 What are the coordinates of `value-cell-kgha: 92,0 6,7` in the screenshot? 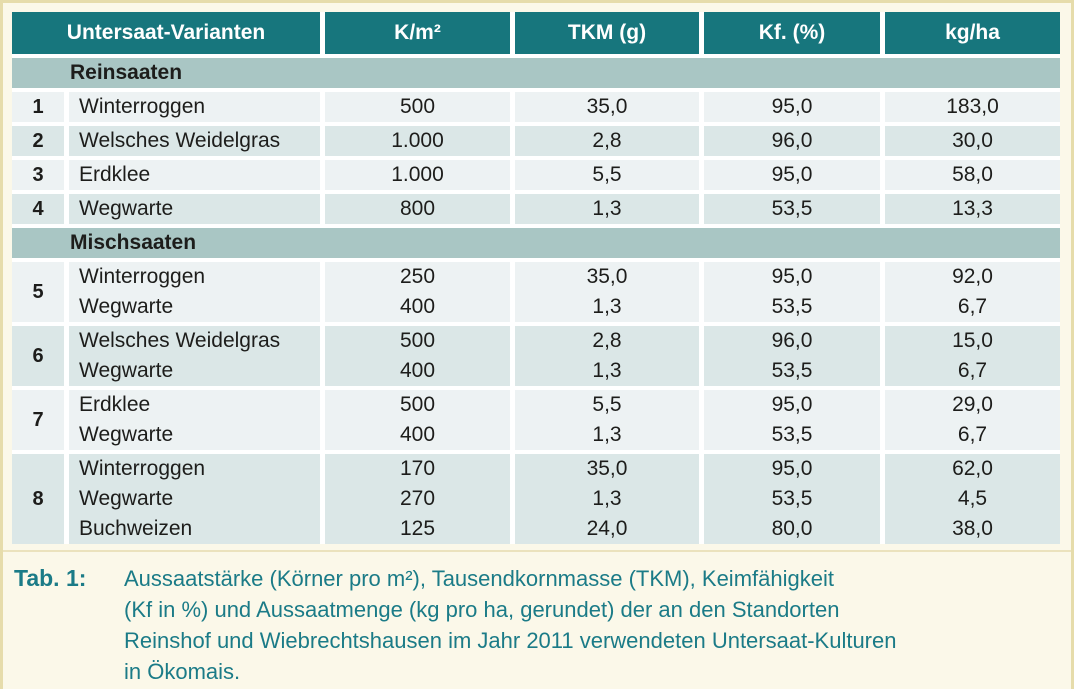 It's located at (972, 292).